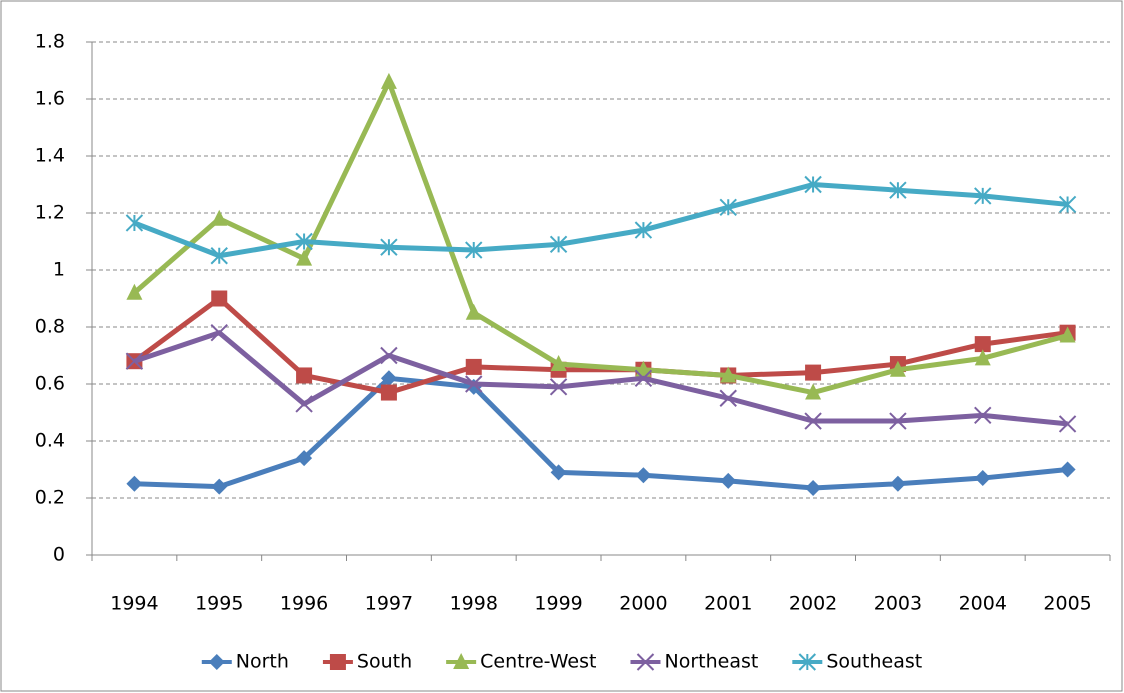 This screenshot has width=1124, height=693. I want to click on legend-label: Southeast, so click(874, 662).